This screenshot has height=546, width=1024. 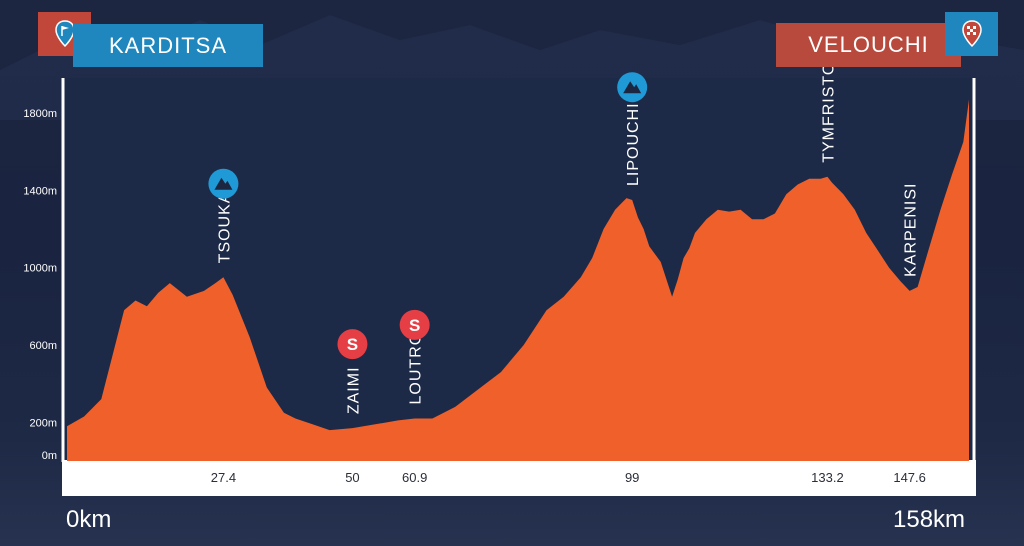 I want to click on start-flag-icon, so click(x=64, y=34).